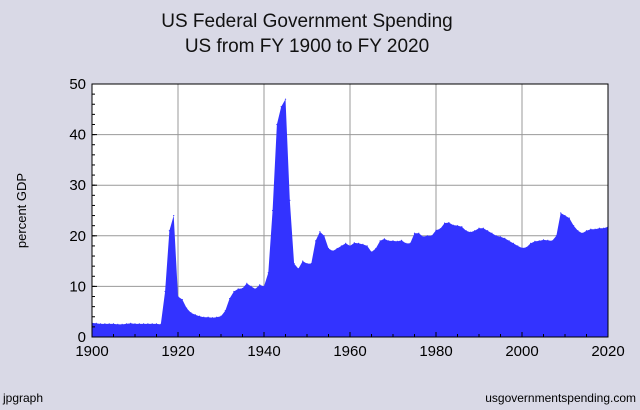 The height and width of the screenshot is (410, 640). What do you see at coordinates (23, 398) in the screenshot?
I see `footer-credit-jpgraph: jpgraph` at bounding box center [23, 398].